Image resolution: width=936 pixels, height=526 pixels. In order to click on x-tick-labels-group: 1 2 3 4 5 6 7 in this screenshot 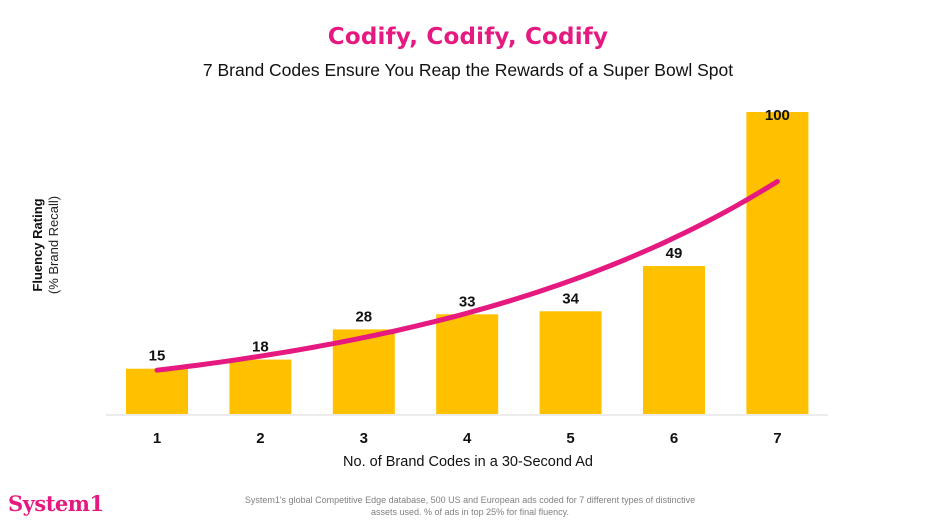, I will do `click(467, 438)`.